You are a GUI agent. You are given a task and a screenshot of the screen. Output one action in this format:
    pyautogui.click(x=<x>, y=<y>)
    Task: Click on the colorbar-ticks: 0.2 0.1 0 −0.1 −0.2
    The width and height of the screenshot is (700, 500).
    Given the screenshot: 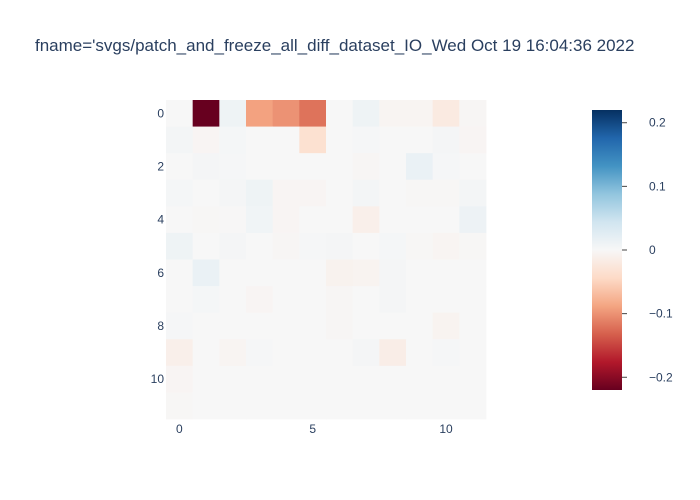 What is the action you would take?
    pyautogui.click(x=647, y=250)
    